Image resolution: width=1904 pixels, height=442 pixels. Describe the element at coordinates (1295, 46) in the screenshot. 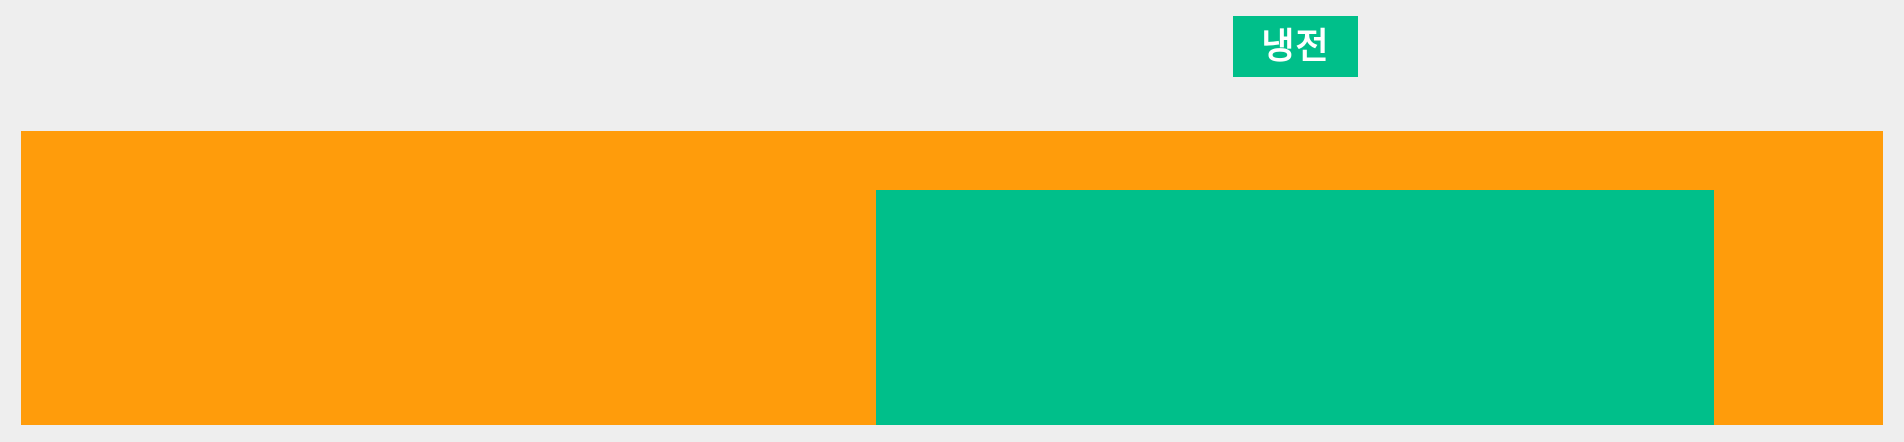

I see `period-label: 냉전` at that location.